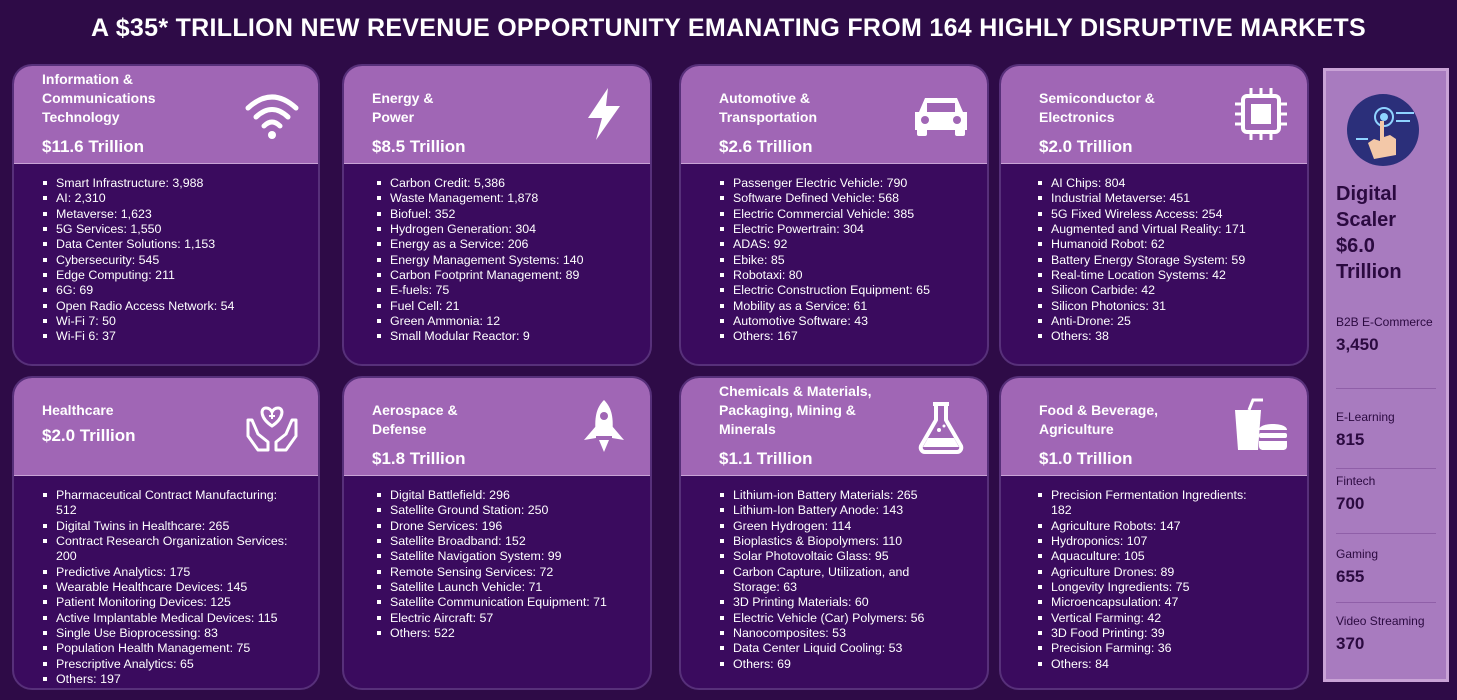  I want to click on list-item: Active Implantable Medical Devices: 115, so click(169, 618).